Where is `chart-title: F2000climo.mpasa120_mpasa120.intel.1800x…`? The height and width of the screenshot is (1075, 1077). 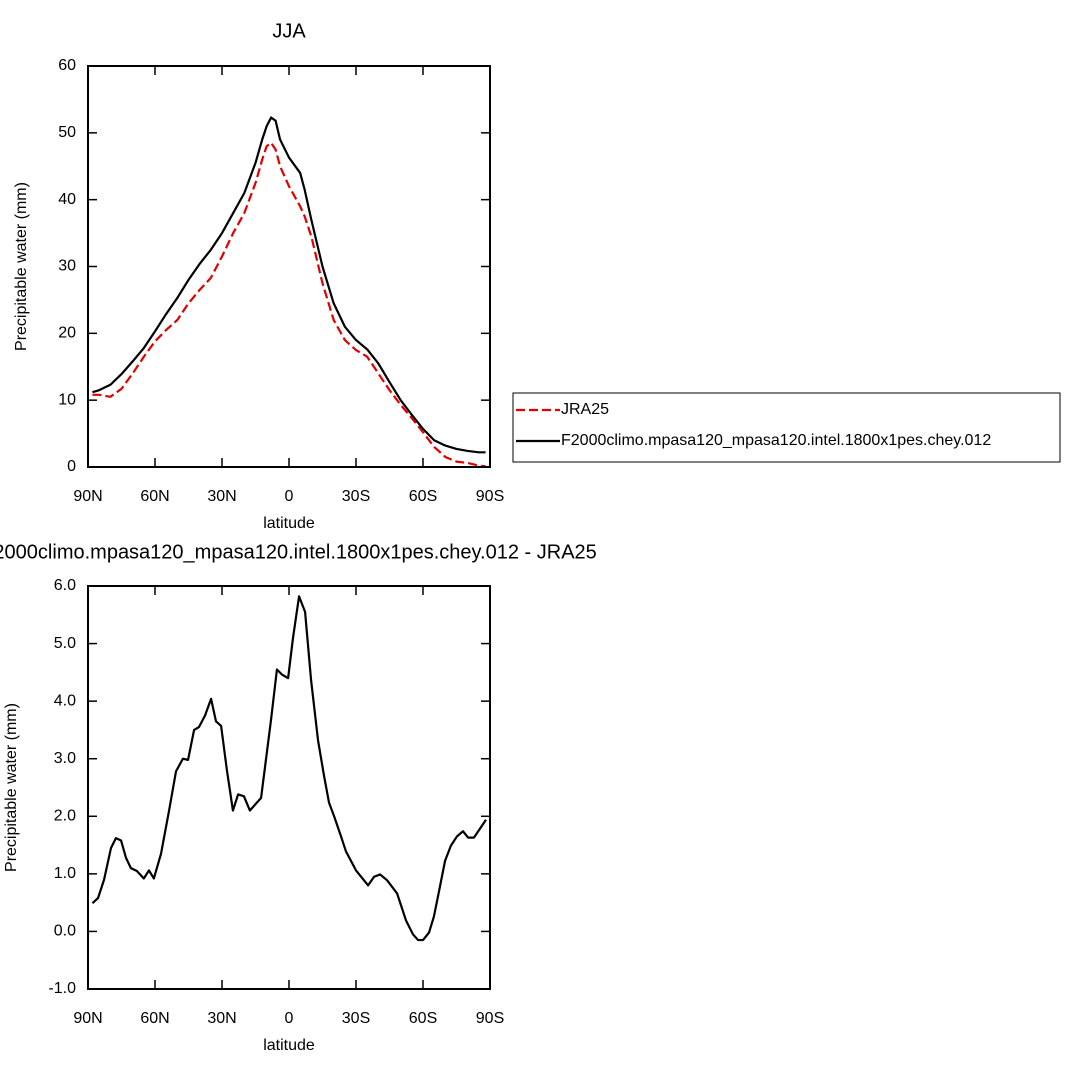 chart-title: F2000climo.mpasa120_mpasa120.intel.1800x… is located at coordinates (298, 552).